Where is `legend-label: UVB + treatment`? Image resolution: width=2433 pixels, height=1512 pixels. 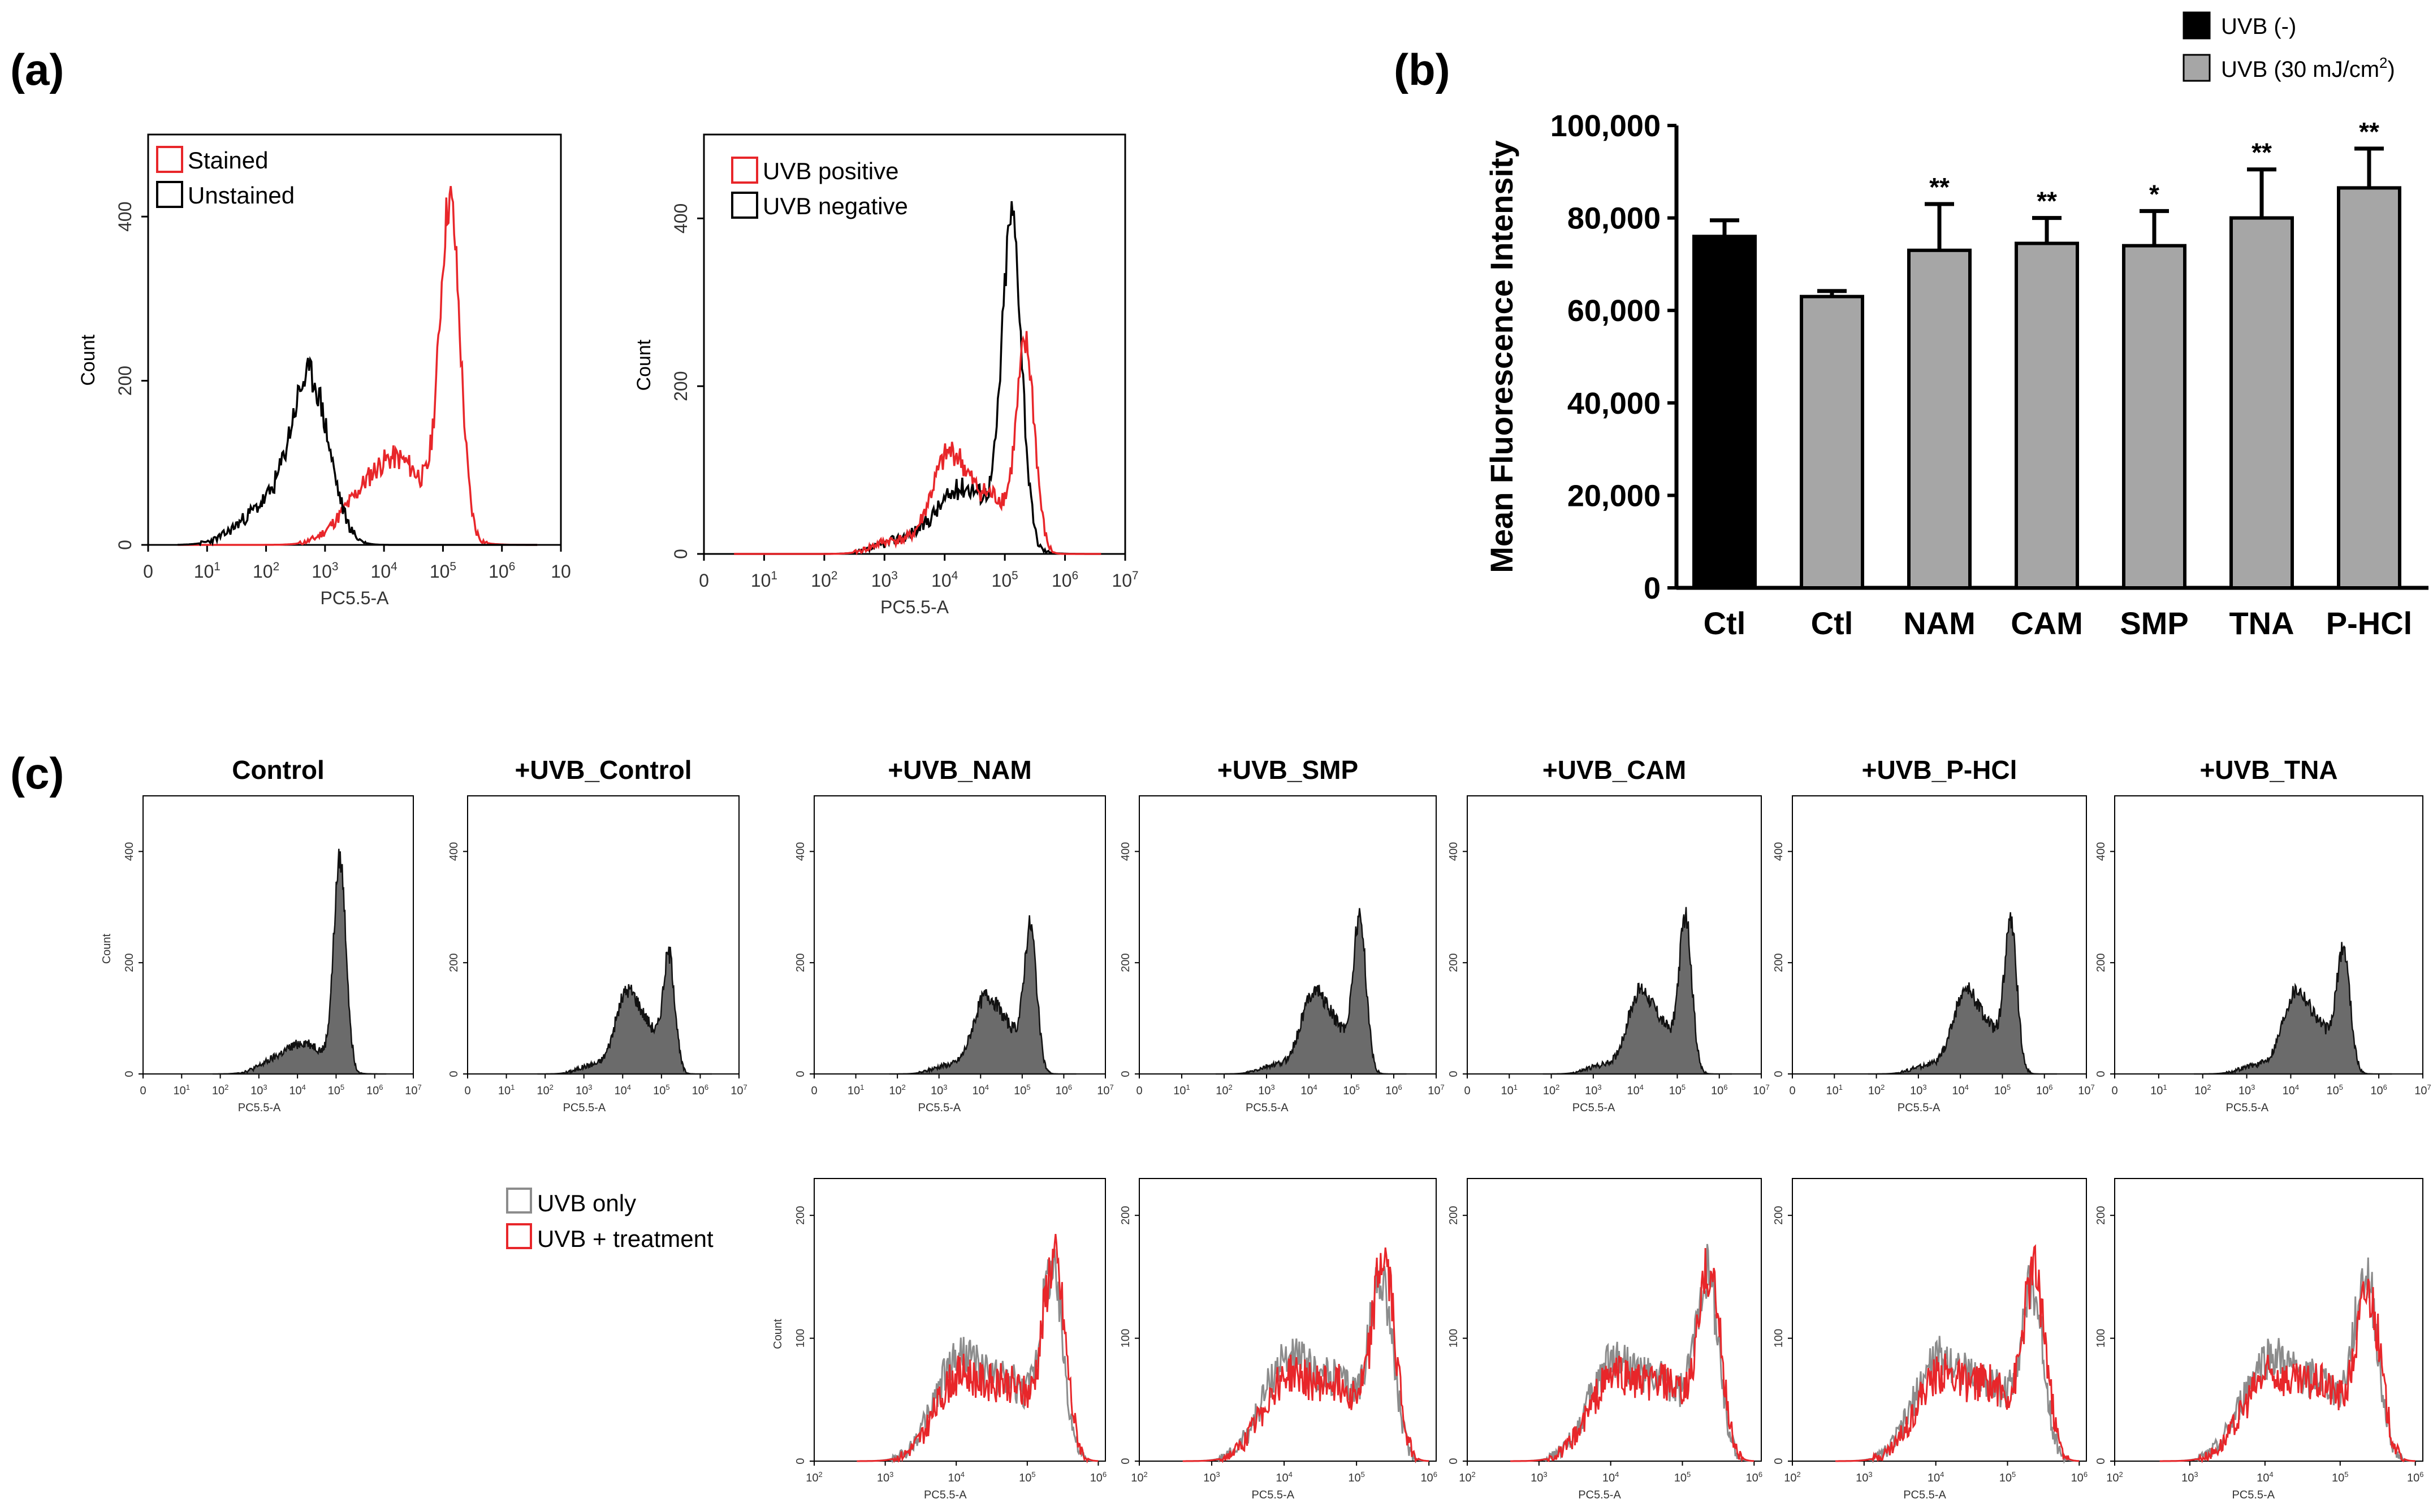 legend-label: UVB + treatment is located at coordinates (626, 1238).